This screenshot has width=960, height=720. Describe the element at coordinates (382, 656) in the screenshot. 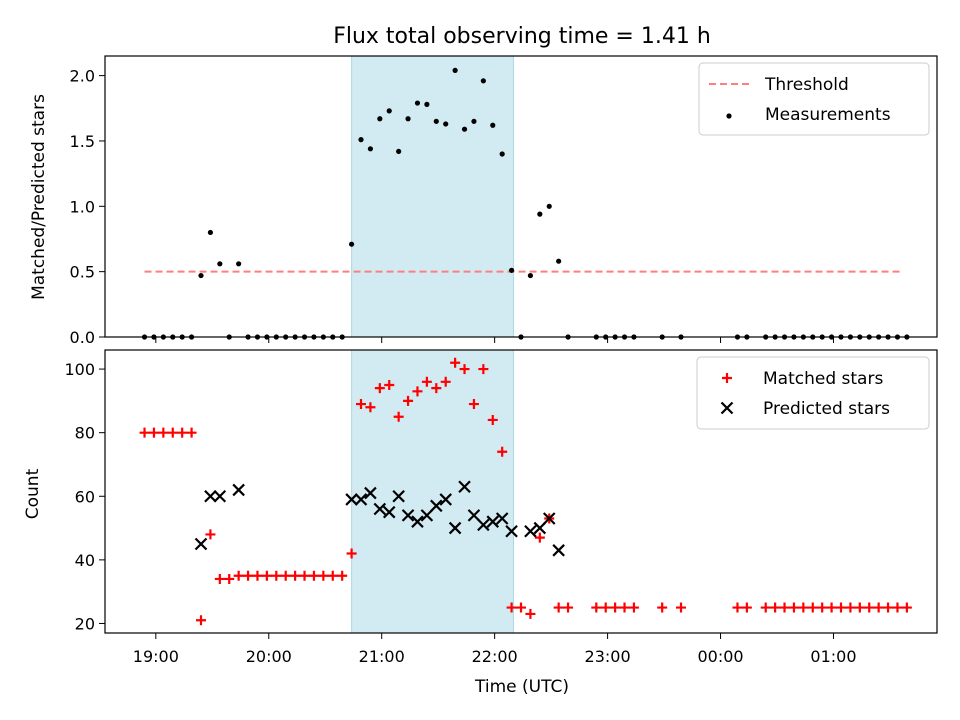

I see `x-tick-label: 21:00` at that location.